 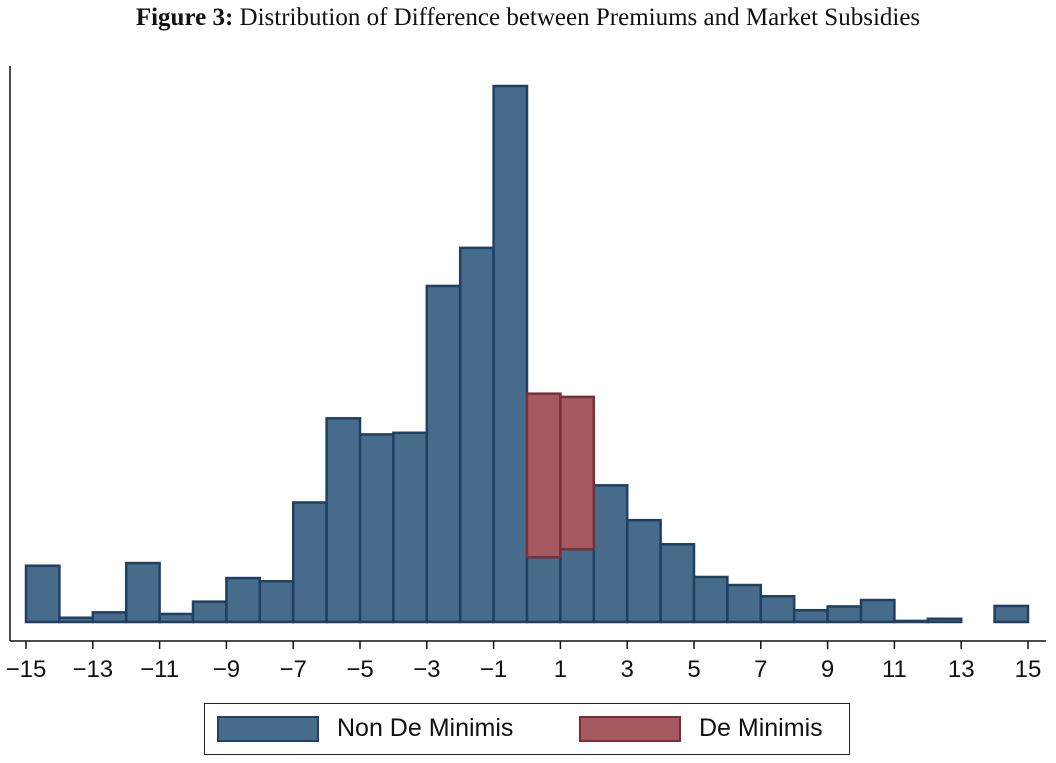 I want to click on legend-swatch-non-de-minimis, so click(x=268, y=728).